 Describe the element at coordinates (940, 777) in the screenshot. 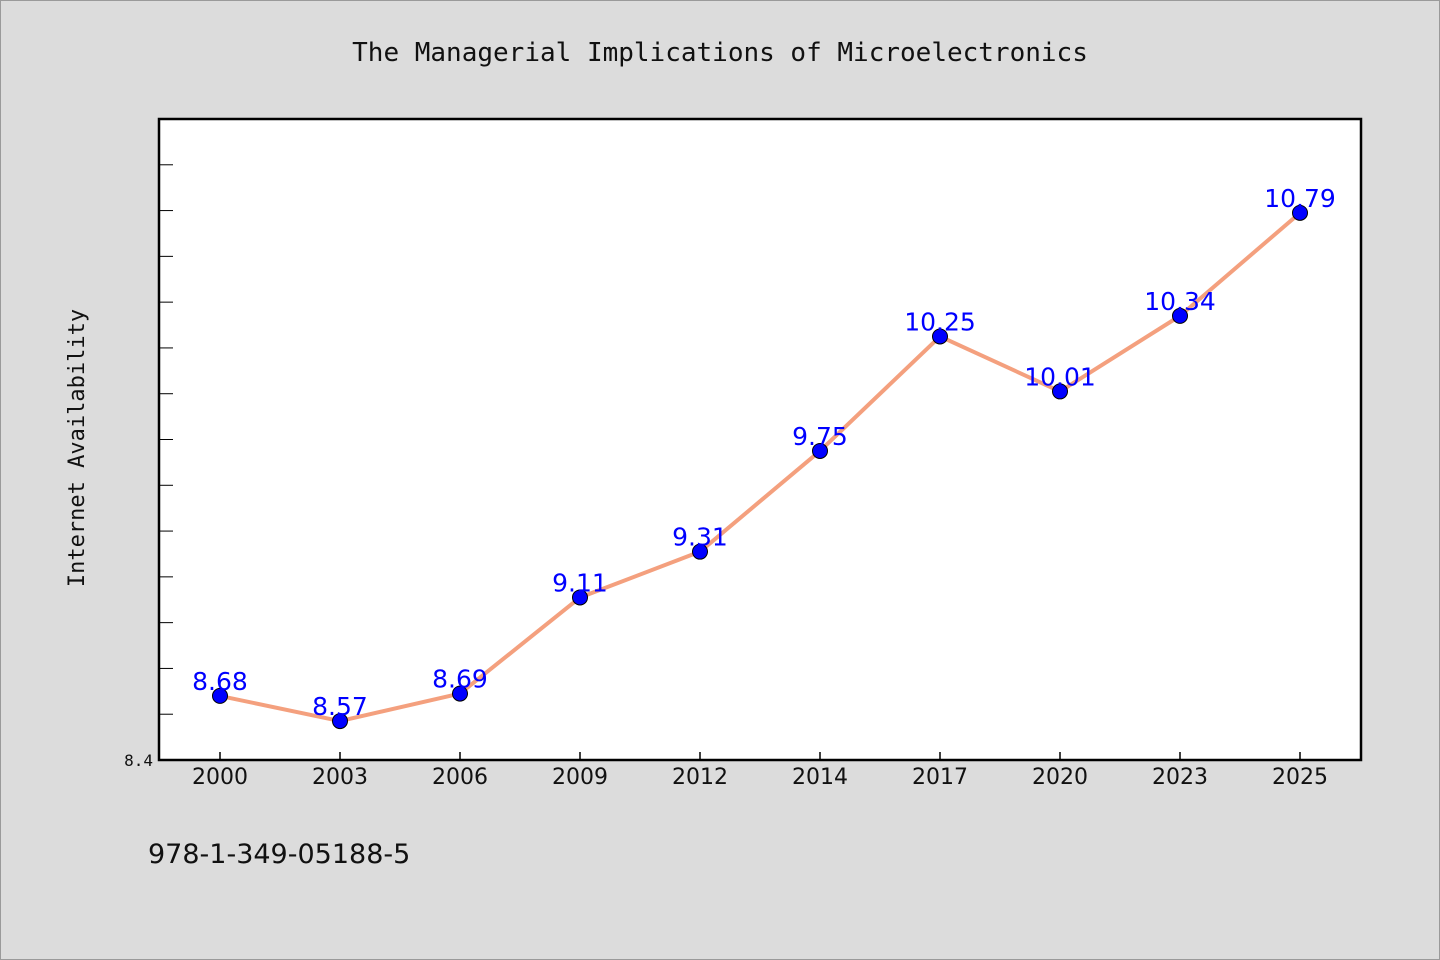

I see `x-tick-label: 2017` at that location.